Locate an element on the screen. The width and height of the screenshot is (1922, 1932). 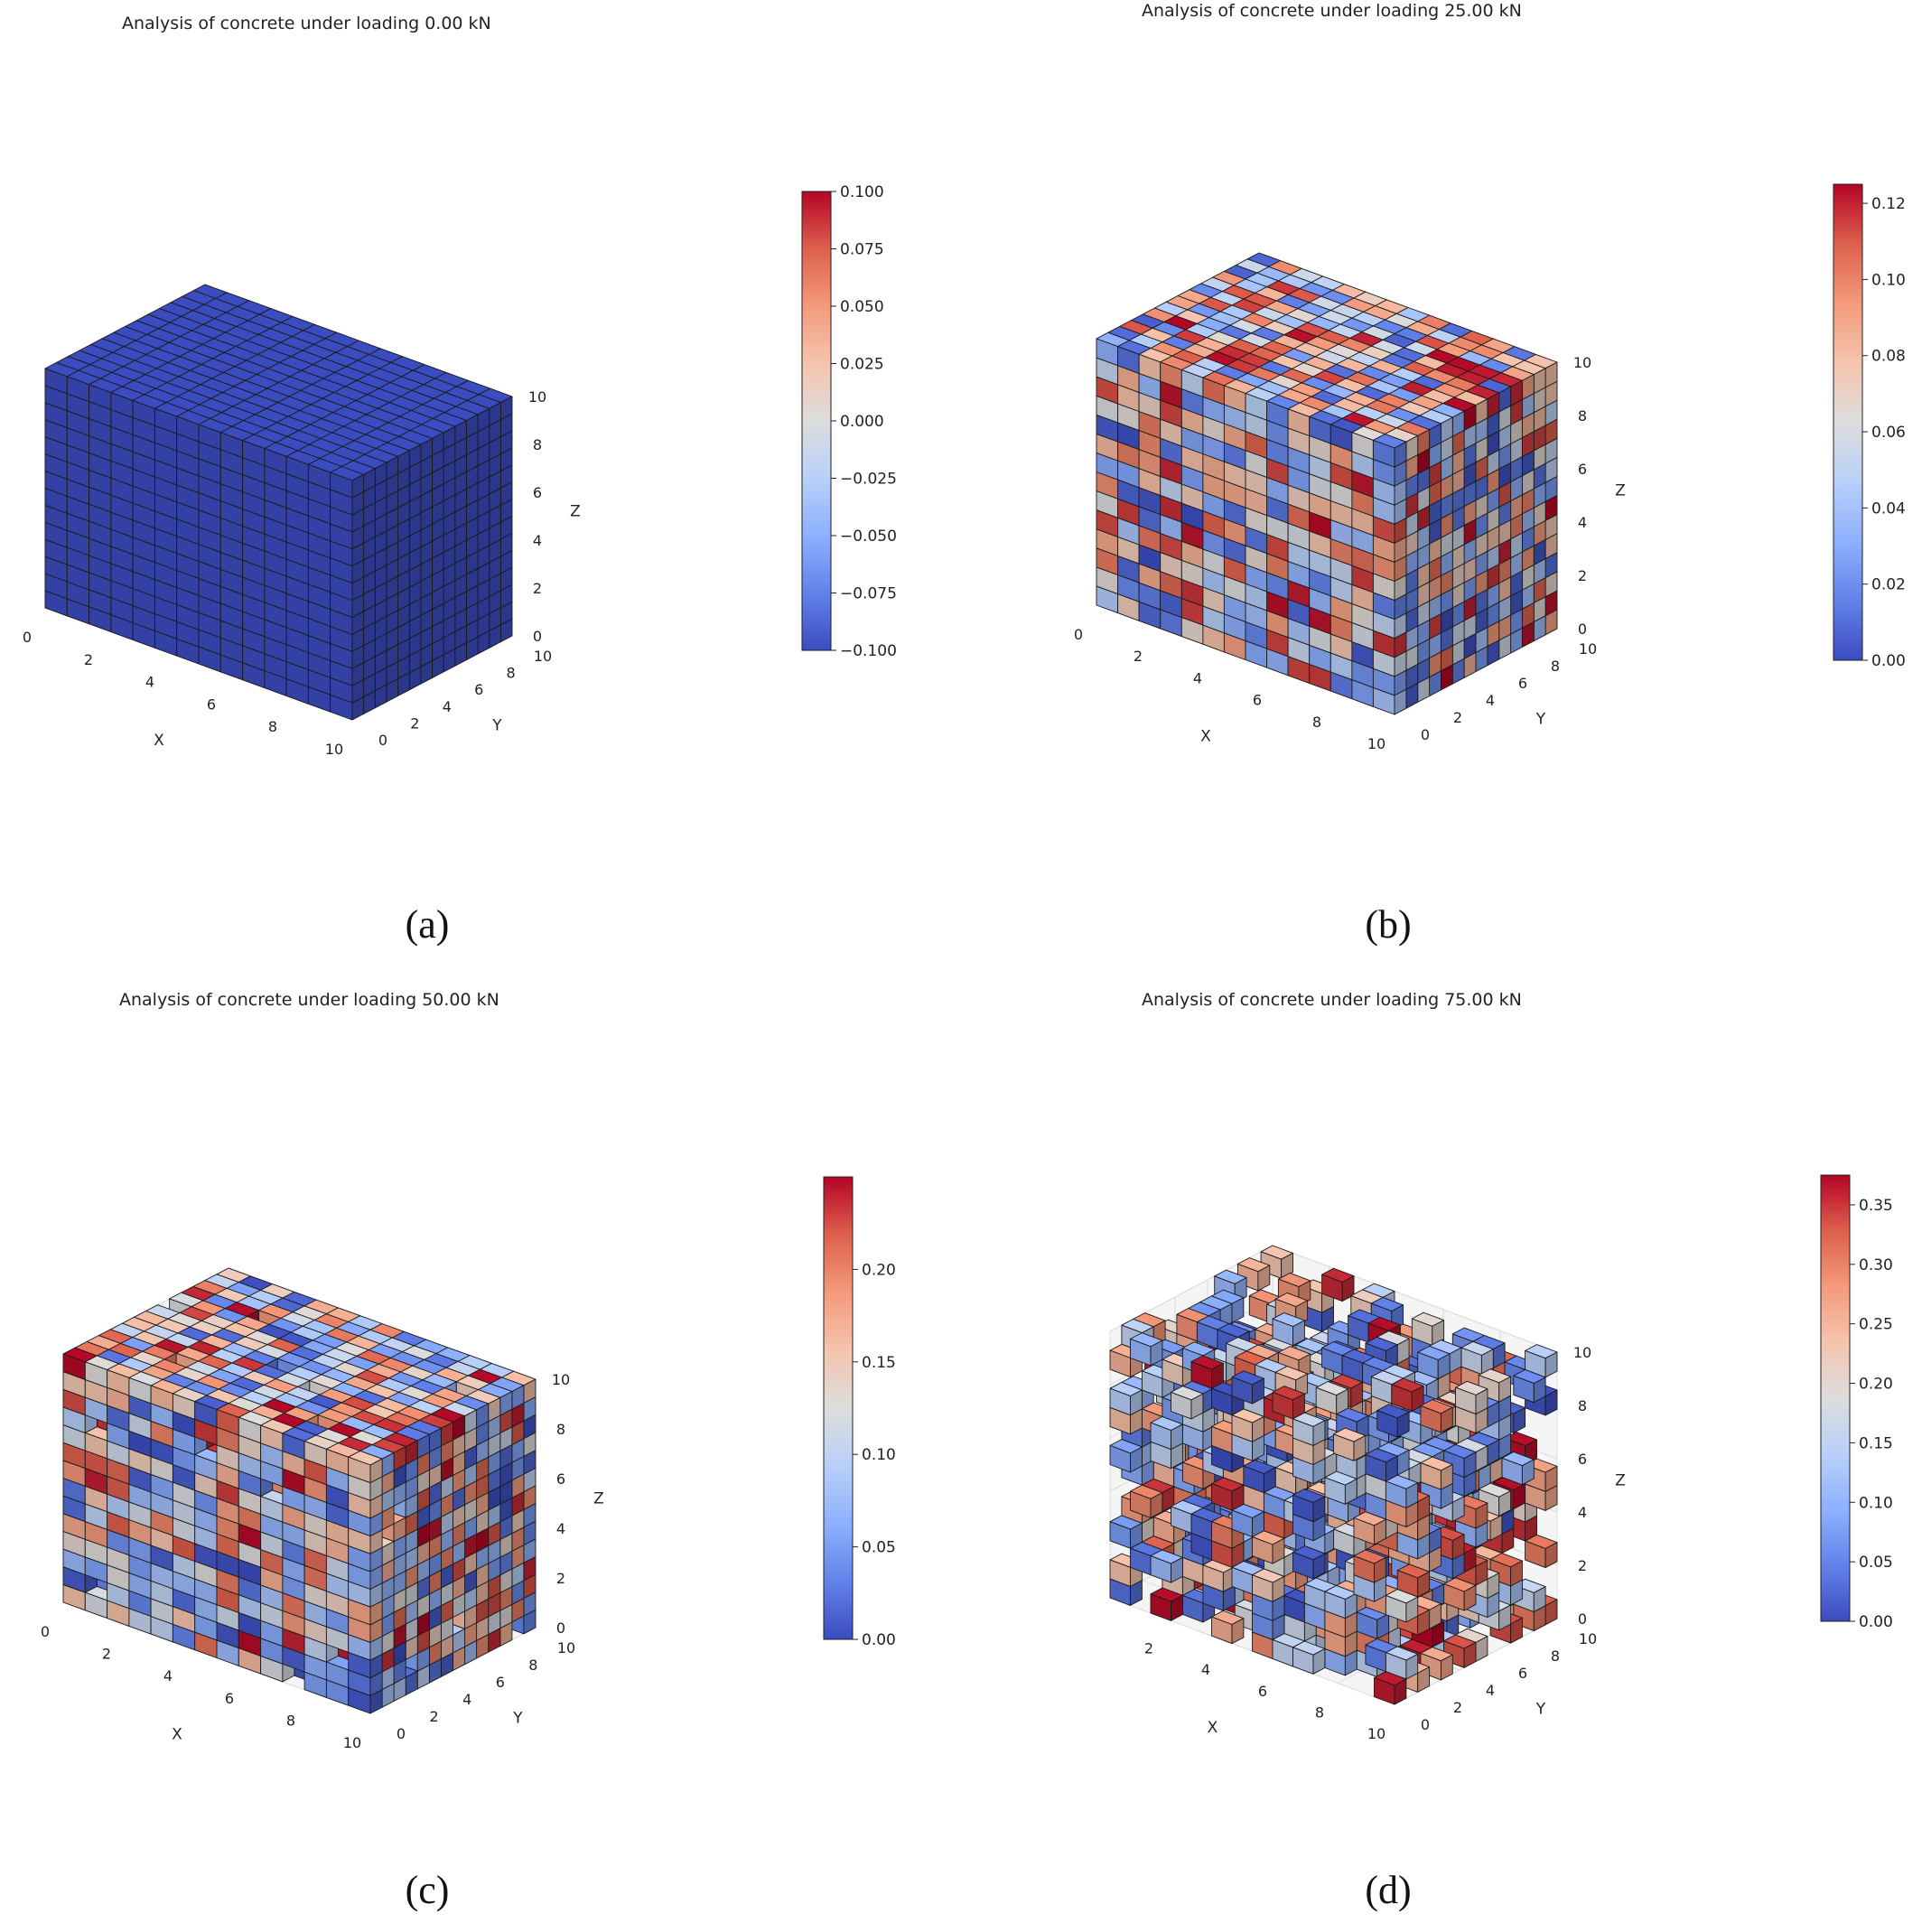
y-tick-label: 8 is located at coordinates (511, 673).